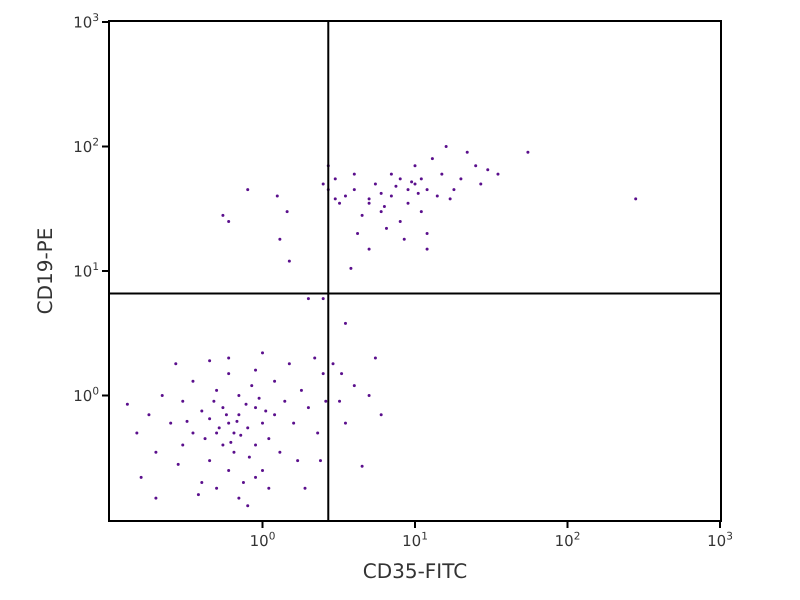 The height and width of the screenshot is (600, 800). I want to click on y-tick-label: 10$^{0}$, so click(86, 395).